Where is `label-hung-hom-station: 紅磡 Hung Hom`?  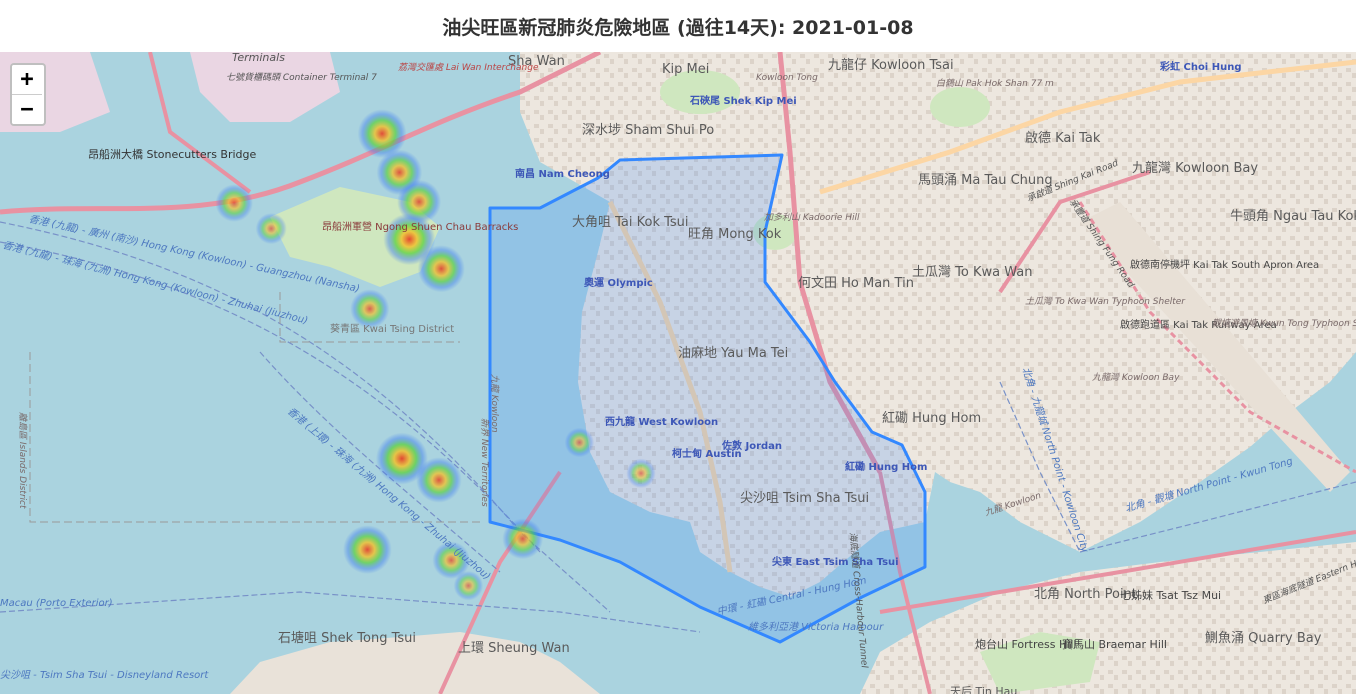 label-hung-hom-station: 紅磡 Hung Hom is located at coordinates (886, 467).